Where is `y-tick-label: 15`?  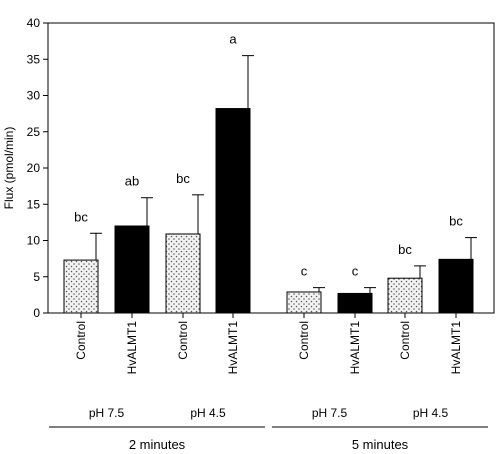
y-tick-label: 15 is located at coordinates (34, 204).